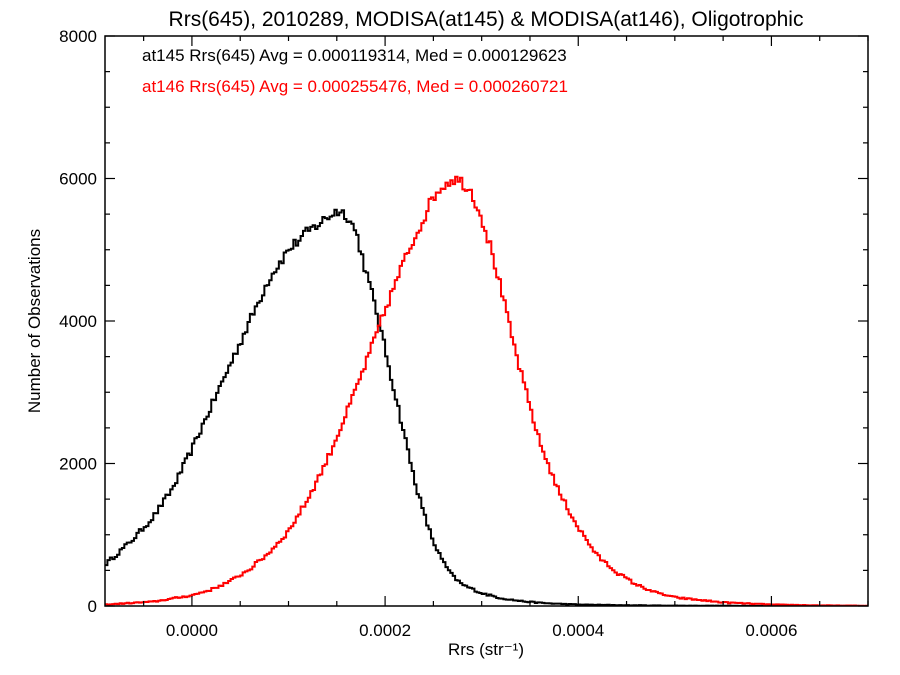 This screenshot has width=900, height=675. I want to click on y-tick-label: 0, so click(92, 606).